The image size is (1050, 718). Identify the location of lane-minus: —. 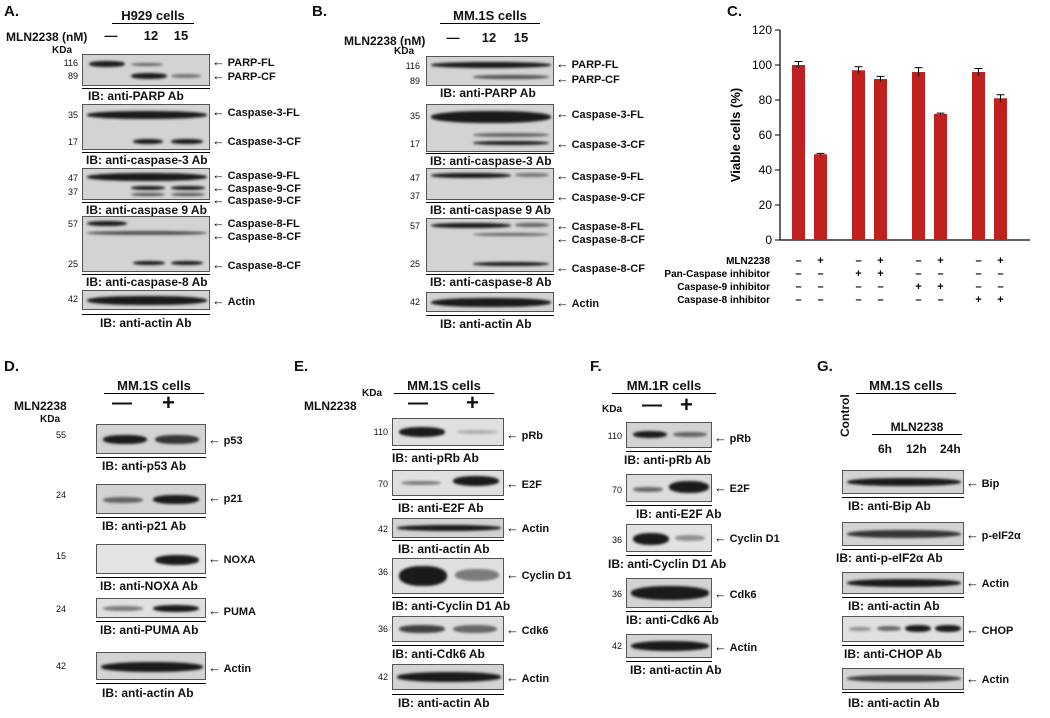
(122, 403).